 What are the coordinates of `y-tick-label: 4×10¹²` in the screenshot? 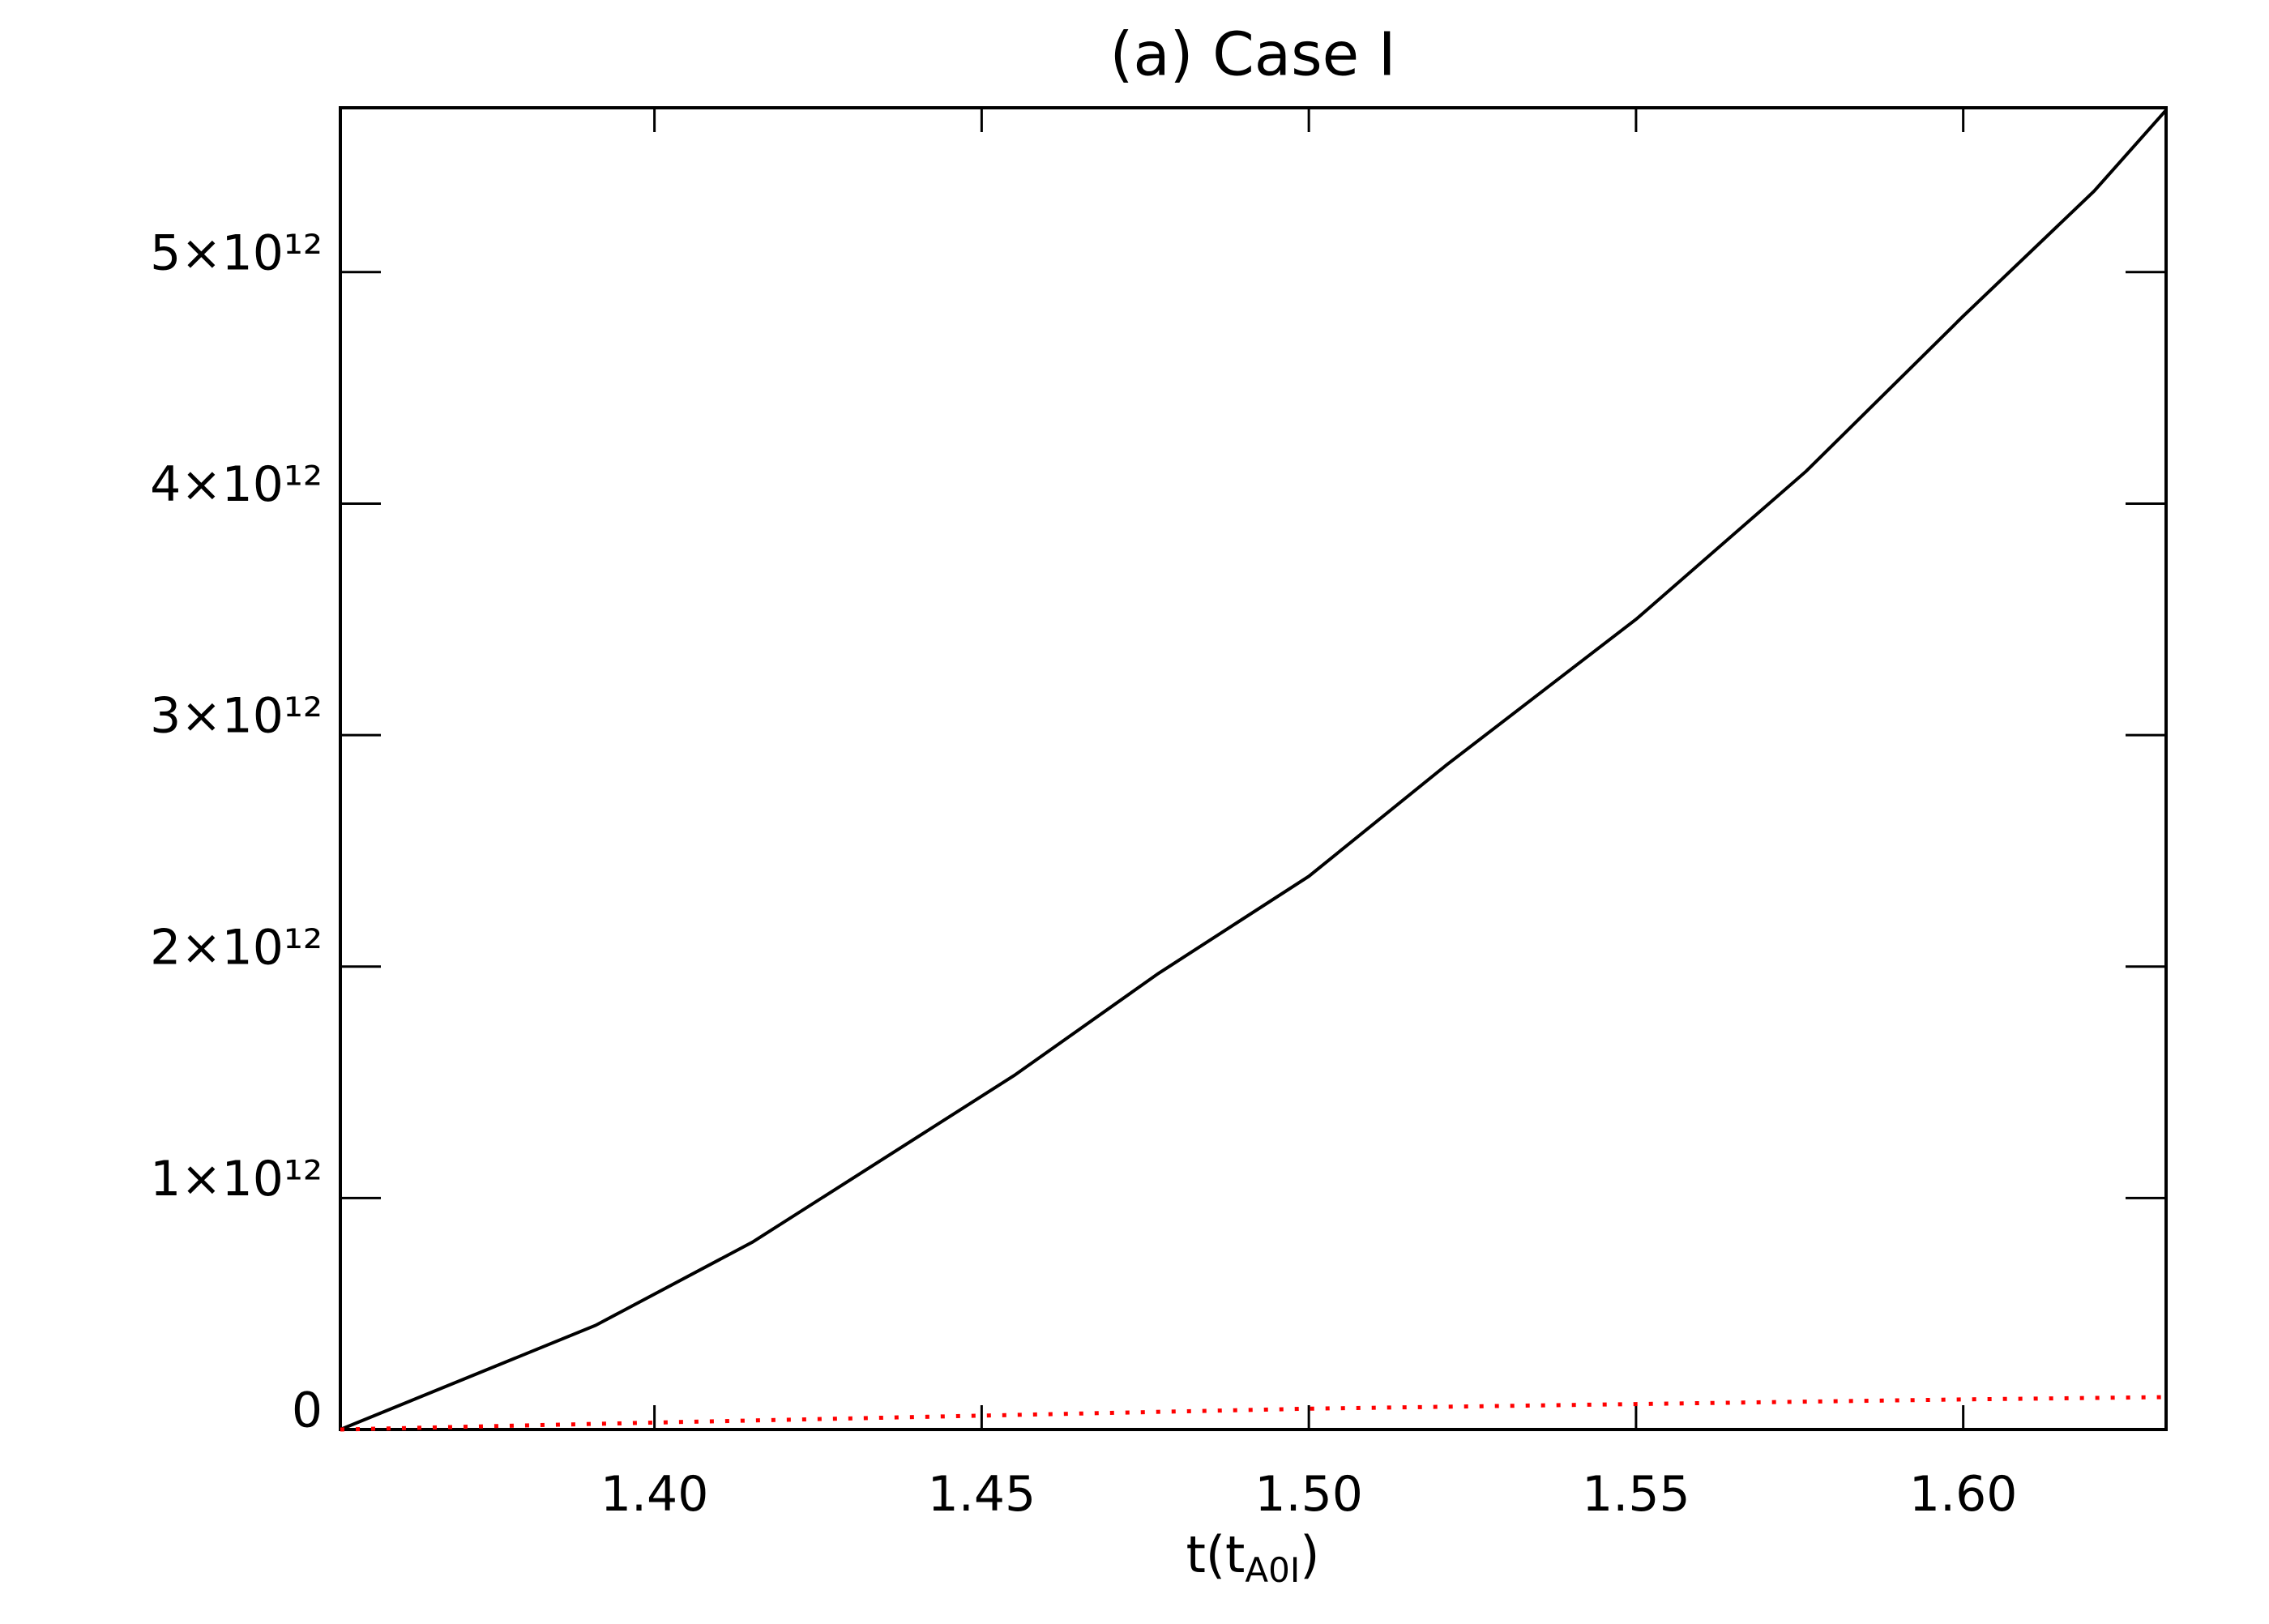 It's located at (236, 485).